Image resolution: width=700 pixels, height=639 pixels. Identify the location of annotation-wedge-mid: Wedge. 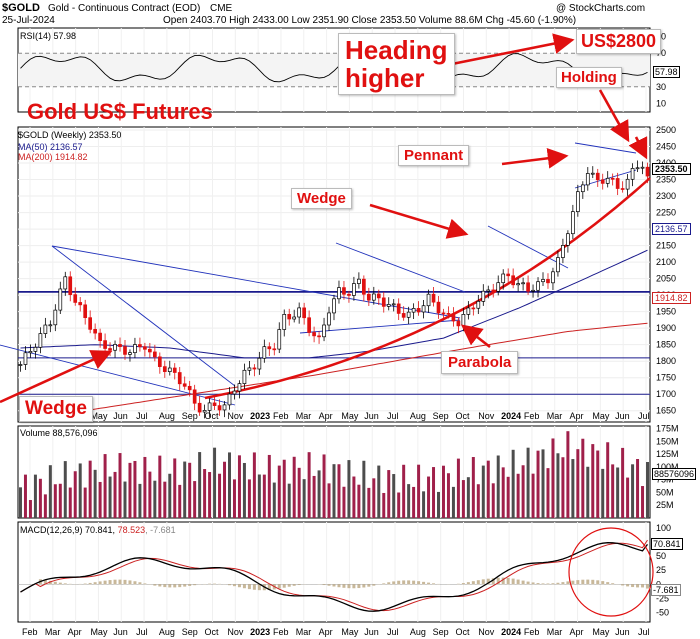
(321, 198).